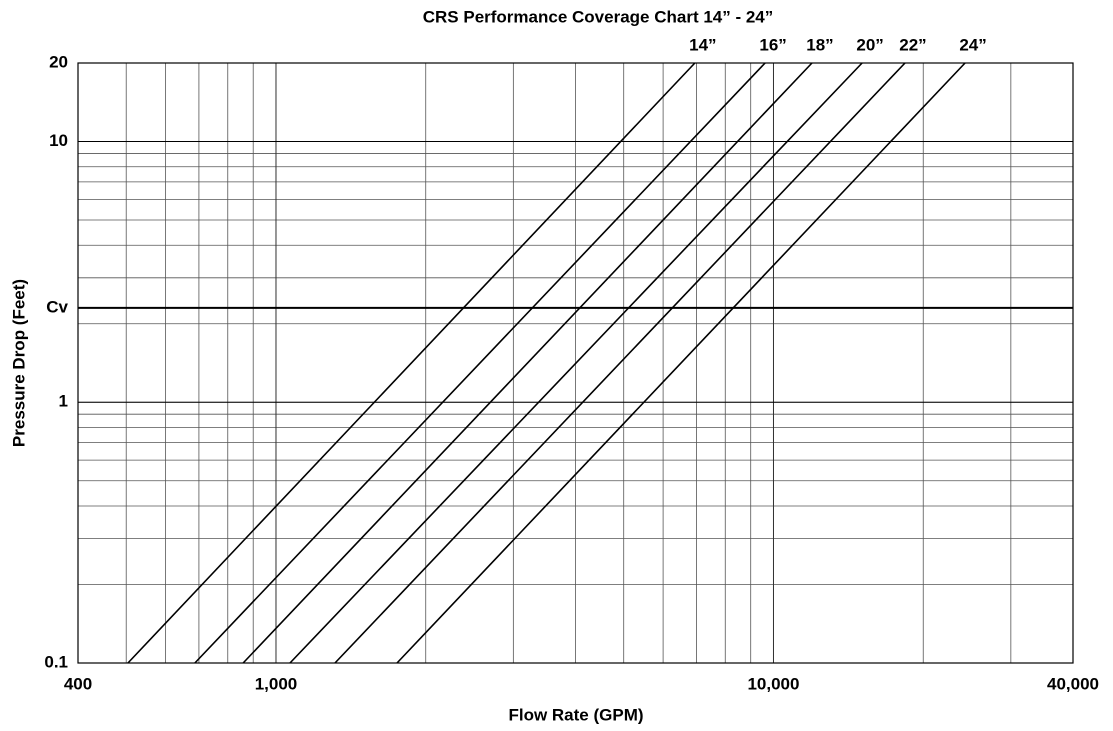 The image size is (1113, 731). What do you see at coordinates (819, 44) in the screenshot?
I see `series-label: 18”` at bounding box center [819, 44].